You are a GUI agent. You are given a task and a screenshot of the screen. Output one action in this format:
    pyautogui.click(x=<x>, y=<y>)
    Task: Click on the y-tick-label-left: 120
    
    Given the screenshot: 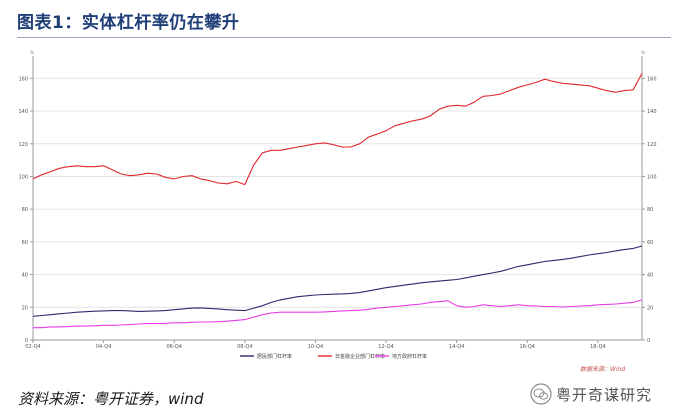 What is the action you would take?
    pyautogui.click(x=23, y=145)
    